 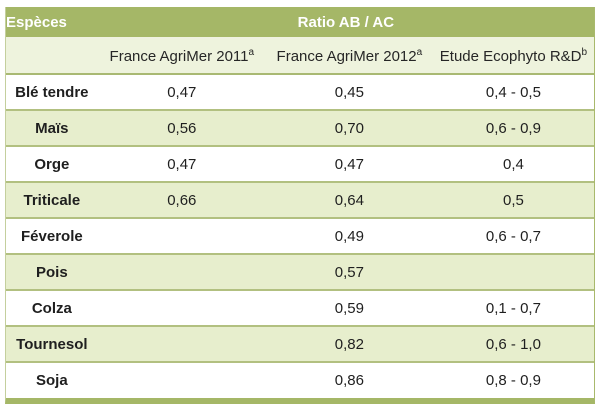 What do you see at coordinates (51, 308) in the screenshot?
I see `species-cell: Colza` at bounding box center [51, 308].